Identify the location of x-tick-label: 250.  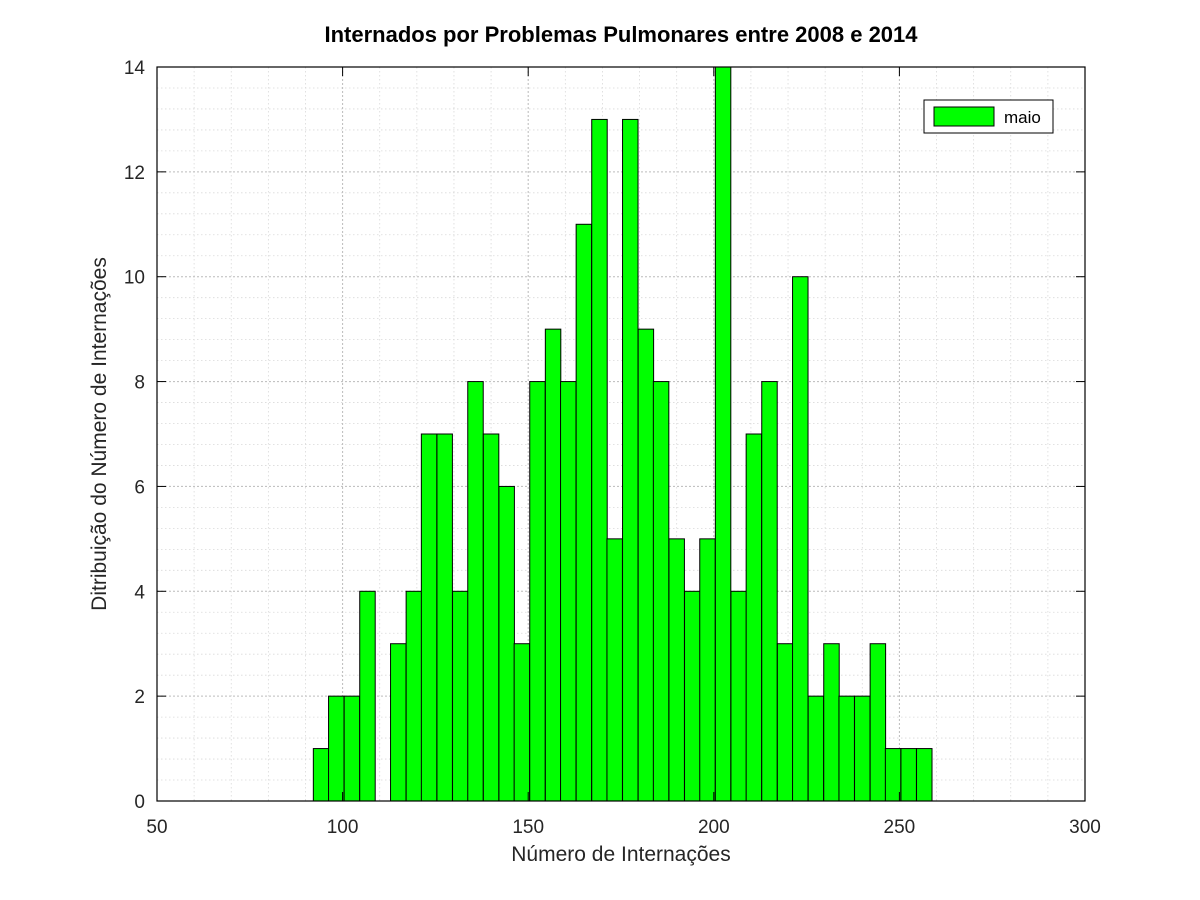
(900, 827).